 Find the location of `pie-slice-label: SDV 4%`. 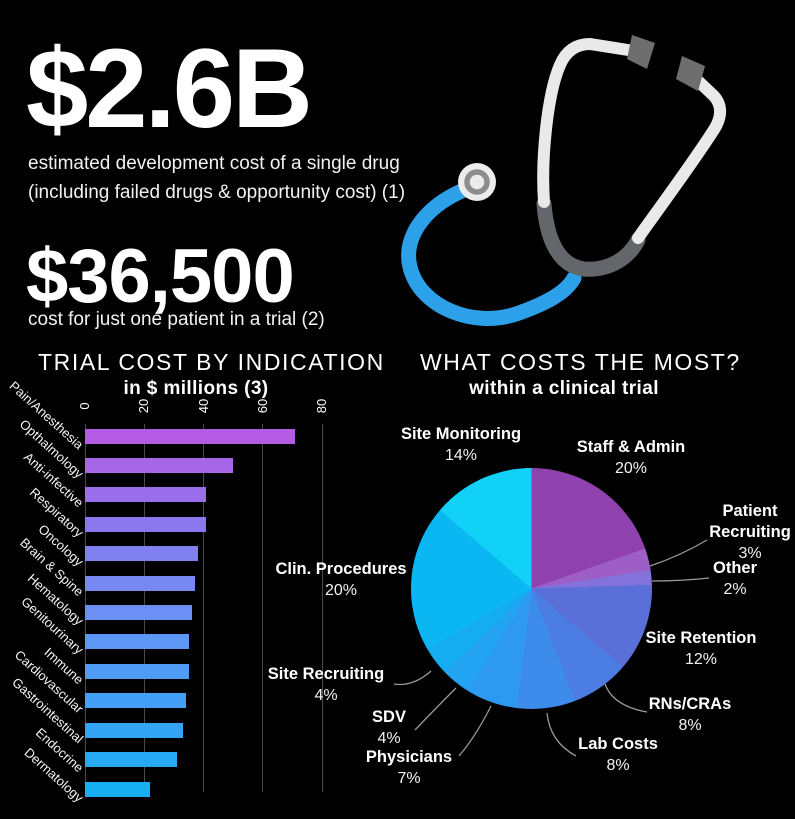

pie-slice-label: SDV 4% is located at coordinates (389, 728).